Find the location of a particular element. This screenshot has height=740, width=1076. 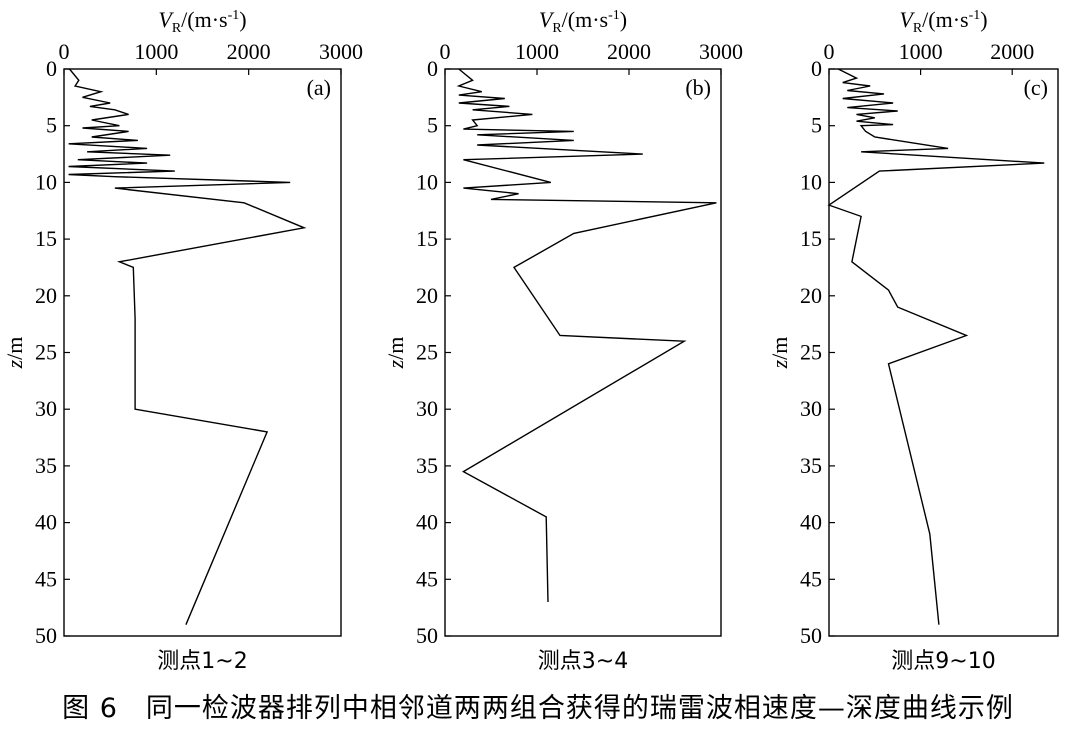

panel-subtitle: 测点3~4 is located at coordinates (583, 661).